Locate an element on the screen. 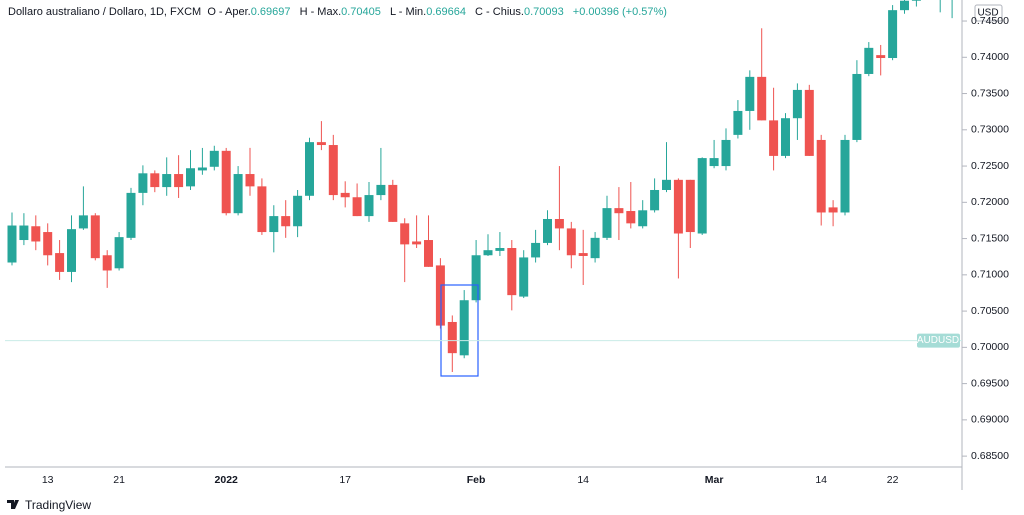  close-label: C - Chius. is located at coordinates (499, 12).